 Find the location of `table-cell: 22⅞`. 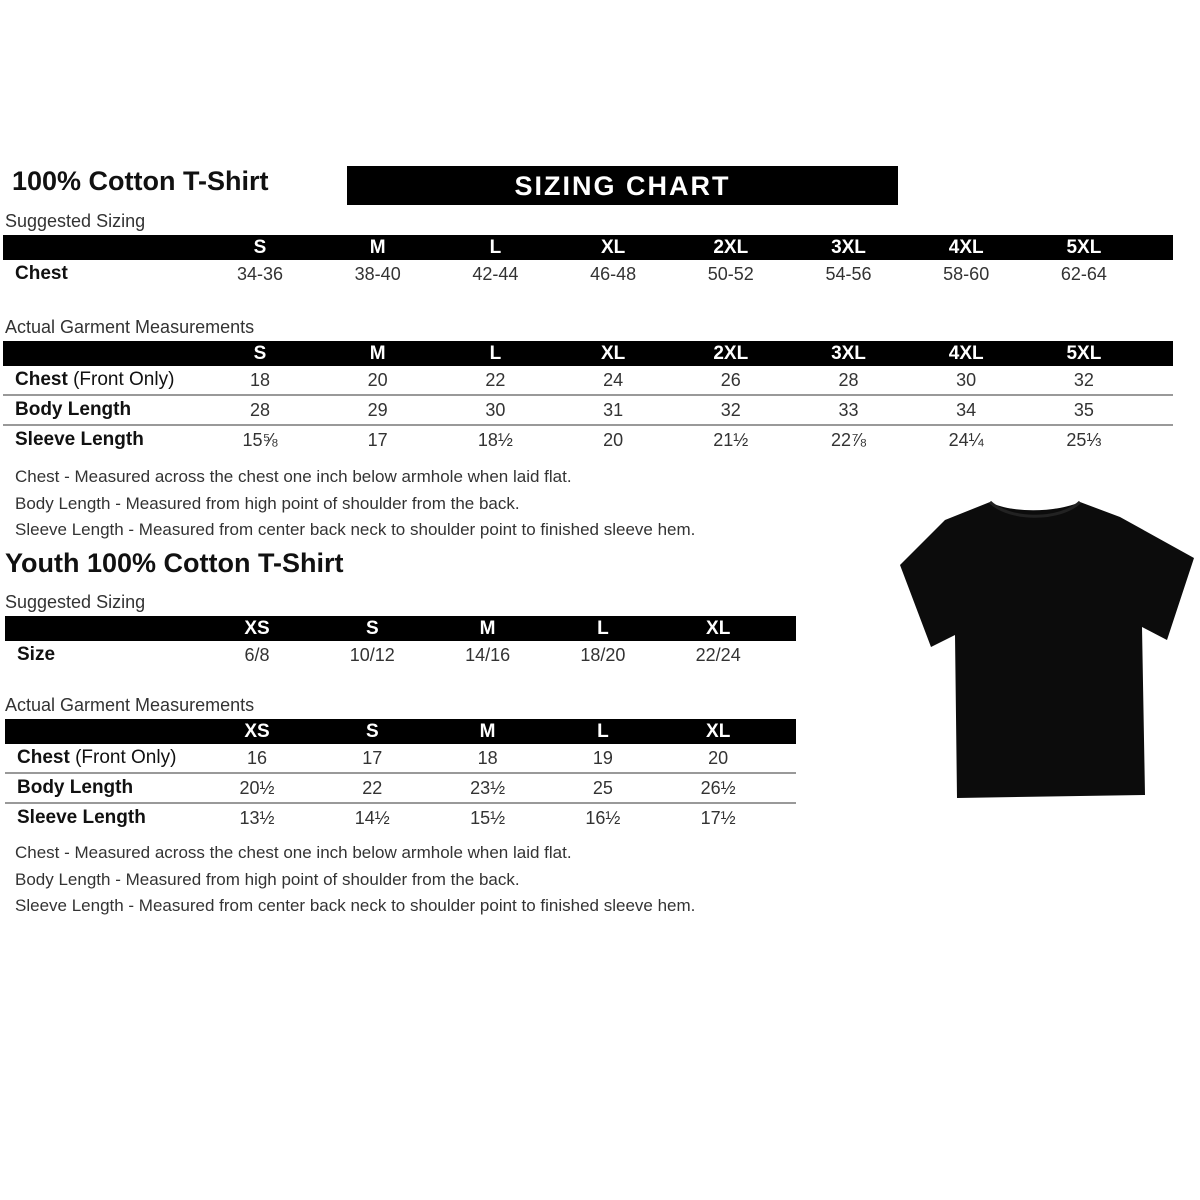

table-cell: 22⅞ is located at coordinates (848, 440).